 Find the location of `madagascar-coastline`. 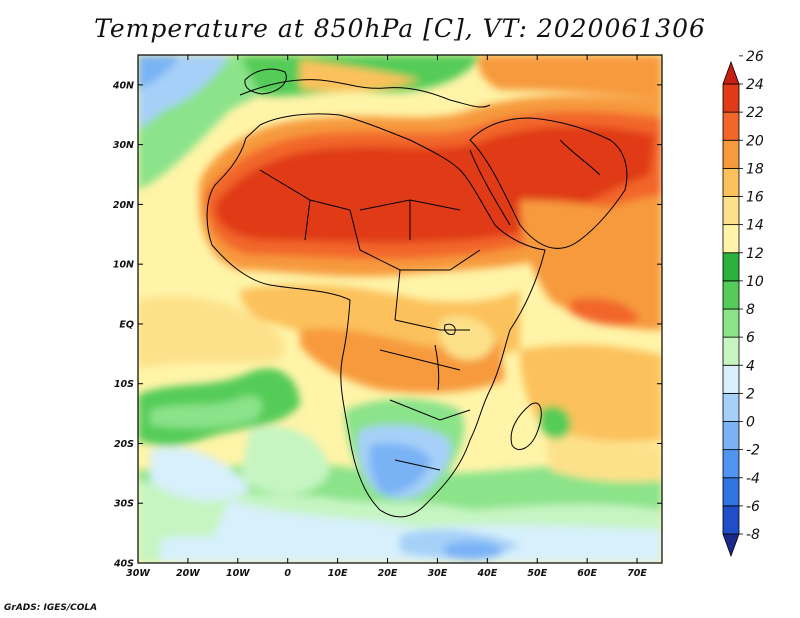

madagascar-coastline is located at coordinates (526, 426).